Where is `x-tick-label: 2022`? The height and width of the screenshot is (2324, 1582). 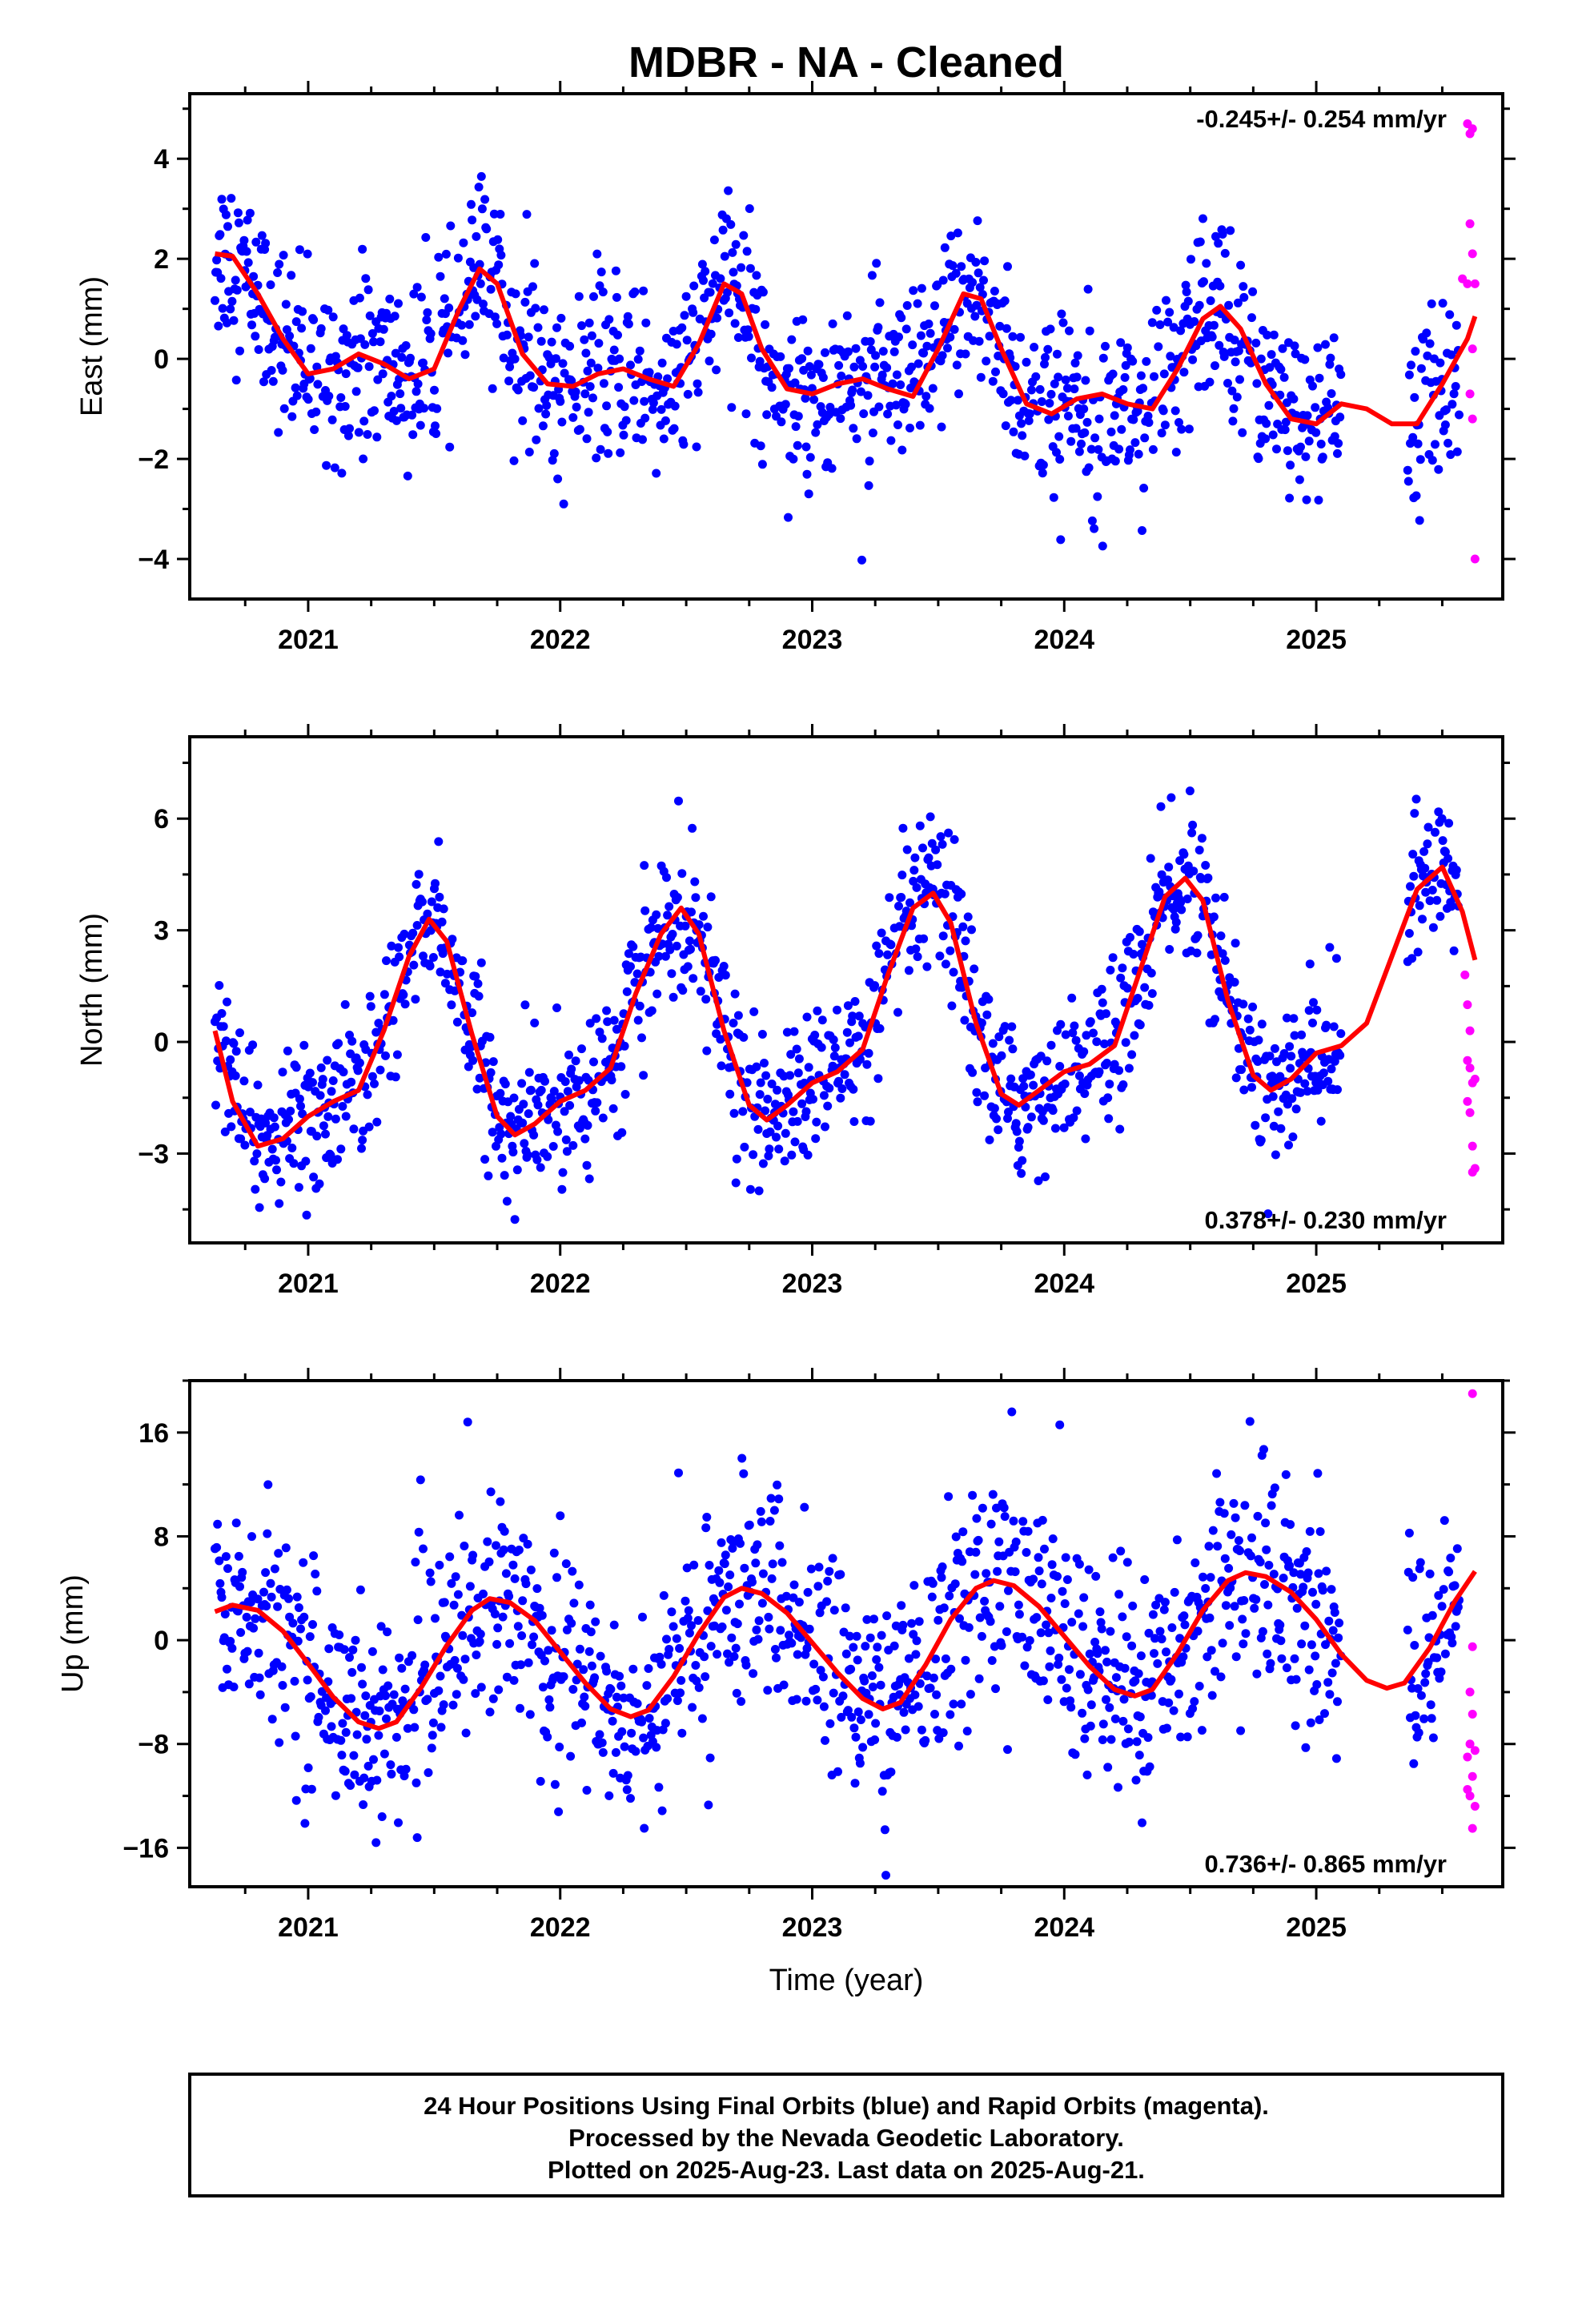
x-tick-label: 2022 is located at coordinates (561, 640).